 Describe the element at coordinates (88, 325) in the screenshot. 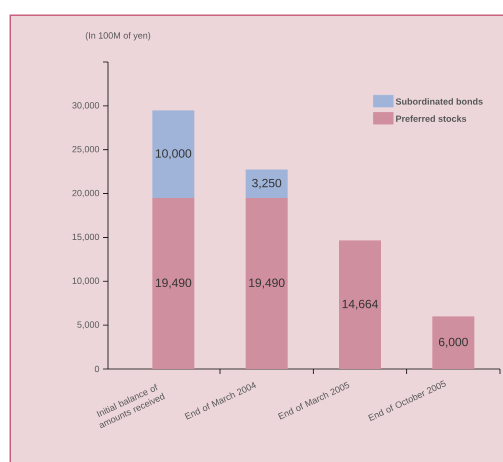

I see `y-tick-label: 5,000` at that location.